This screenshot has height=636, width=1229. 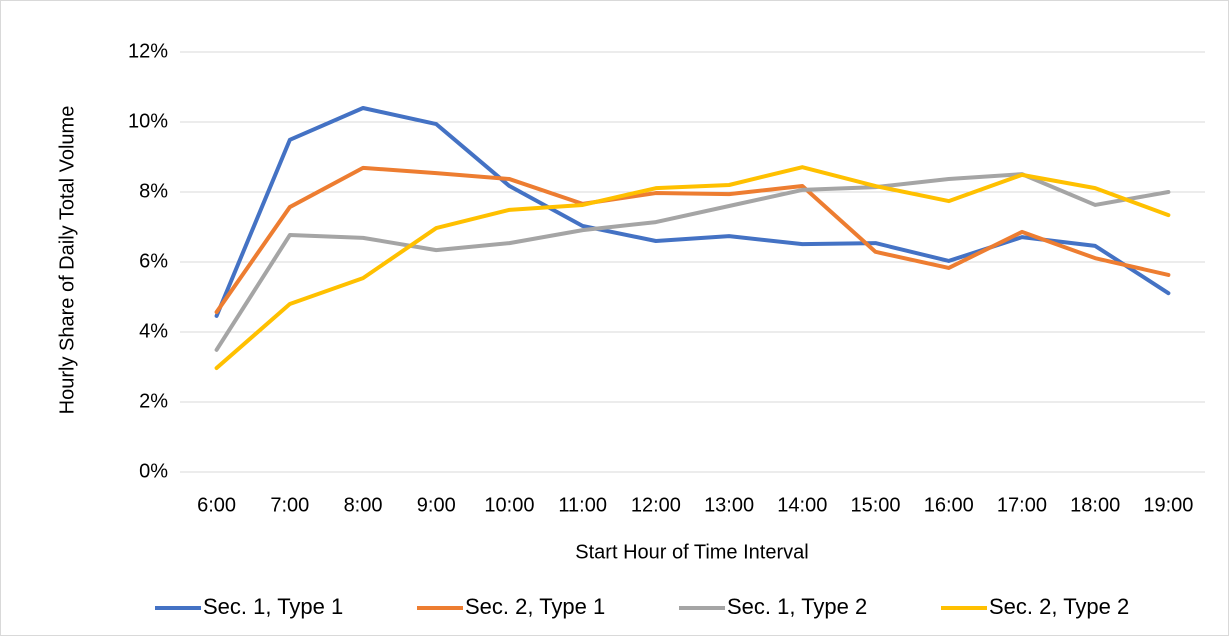 What do you see at coordinates (153, 401) in the screenshot?
I see `y-tick-label: 2%` at bounding box center [153, 401].